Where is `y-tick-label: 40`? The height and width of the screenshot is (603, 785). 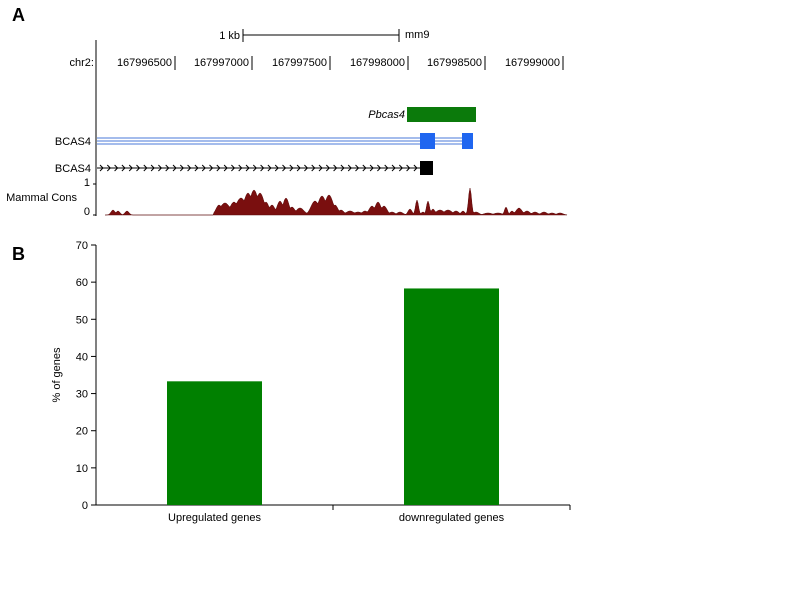
y-tick-label: 40 is located at coordinates (82, 357).